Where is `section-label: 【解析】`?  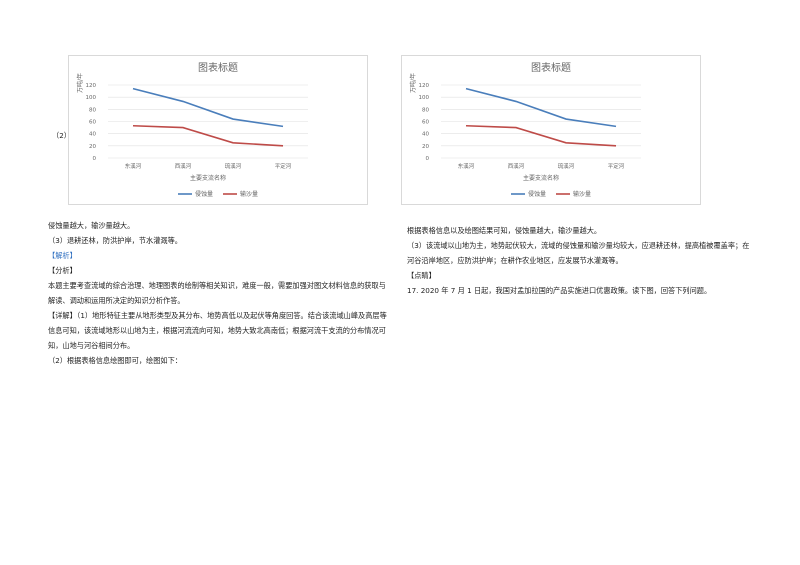
section-label: 【解析】 is located at coordinates (62, 255).